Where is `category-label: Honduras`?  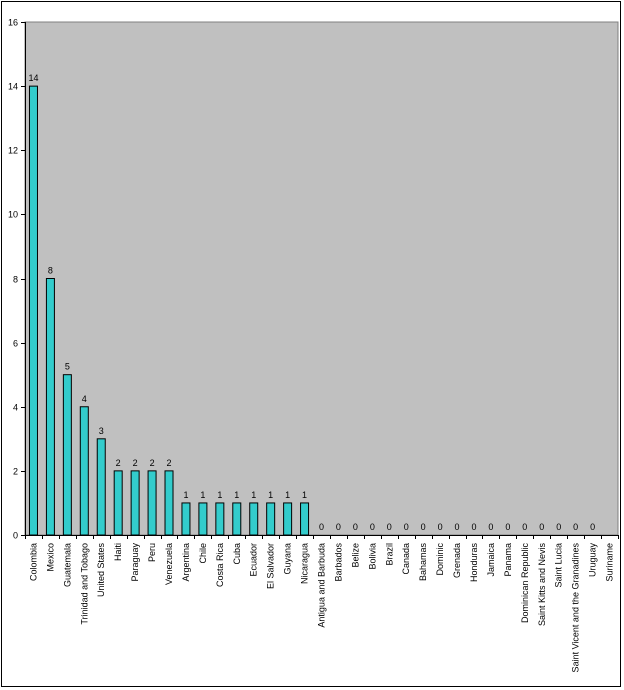
category-label: Honduras is located at coordinates (474, 563).